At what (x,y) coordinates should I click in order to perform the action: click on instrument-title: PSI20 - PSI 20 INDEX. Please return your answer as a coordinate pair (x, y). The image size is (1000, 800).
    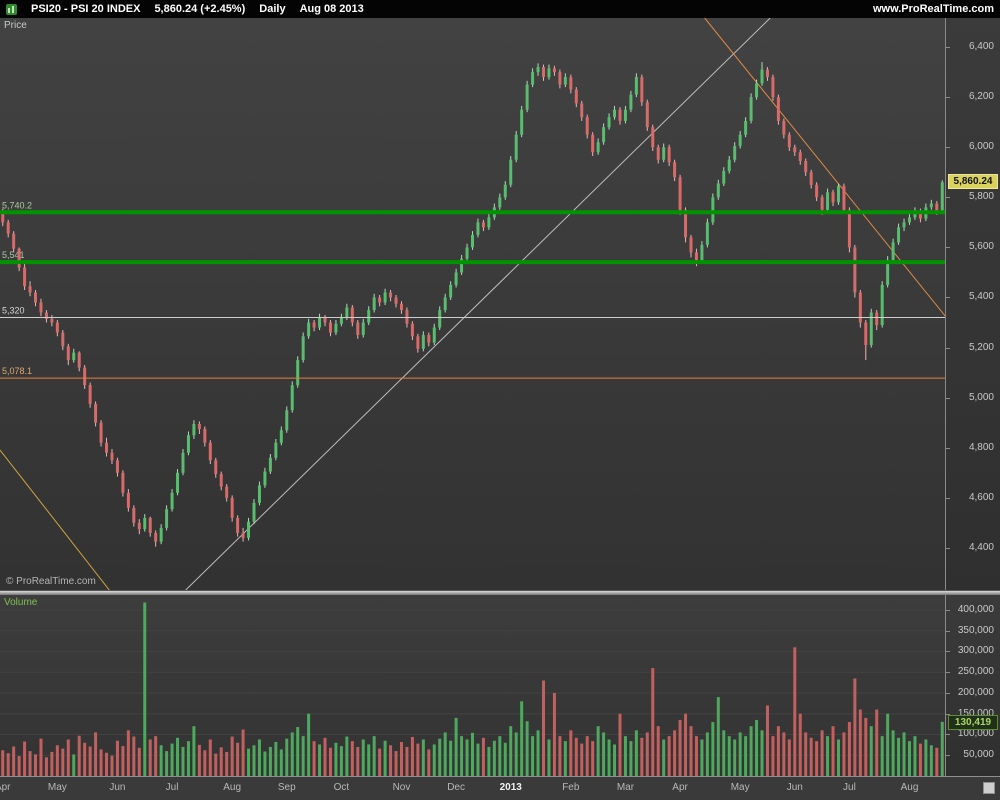
    Looking at the image, I should click on (86, 9).